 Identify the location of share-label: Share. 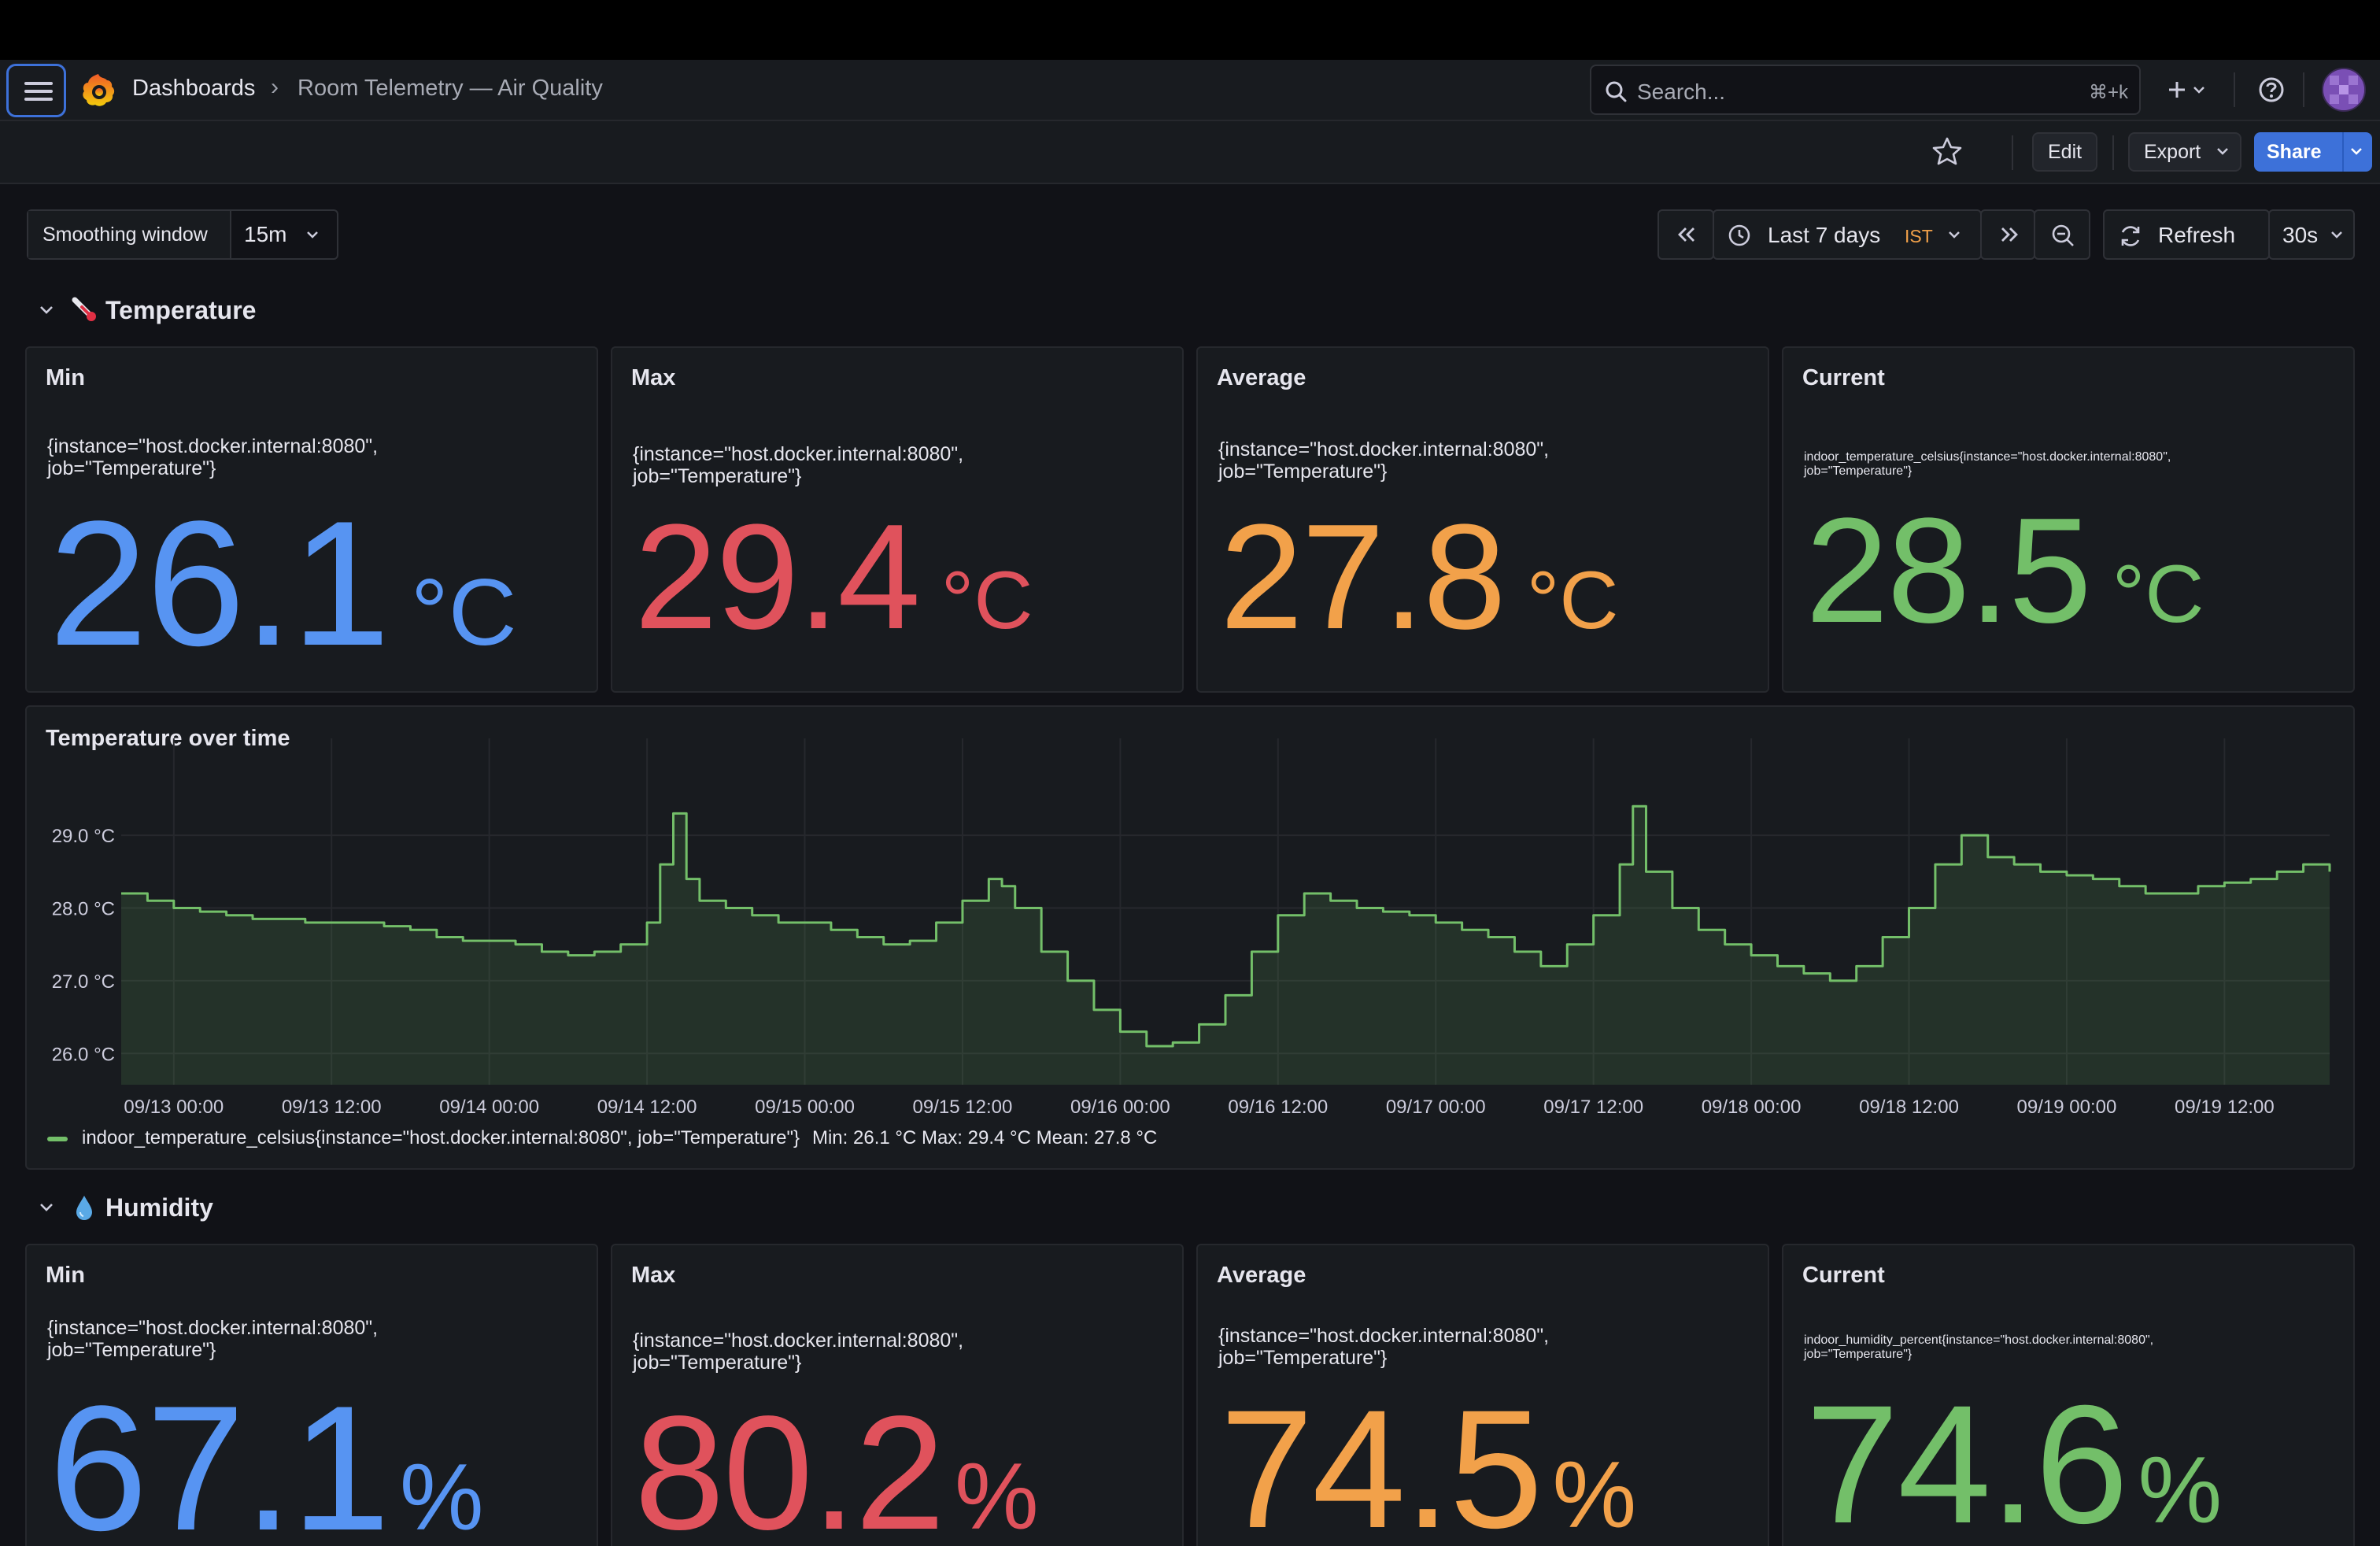
(2294, 152).